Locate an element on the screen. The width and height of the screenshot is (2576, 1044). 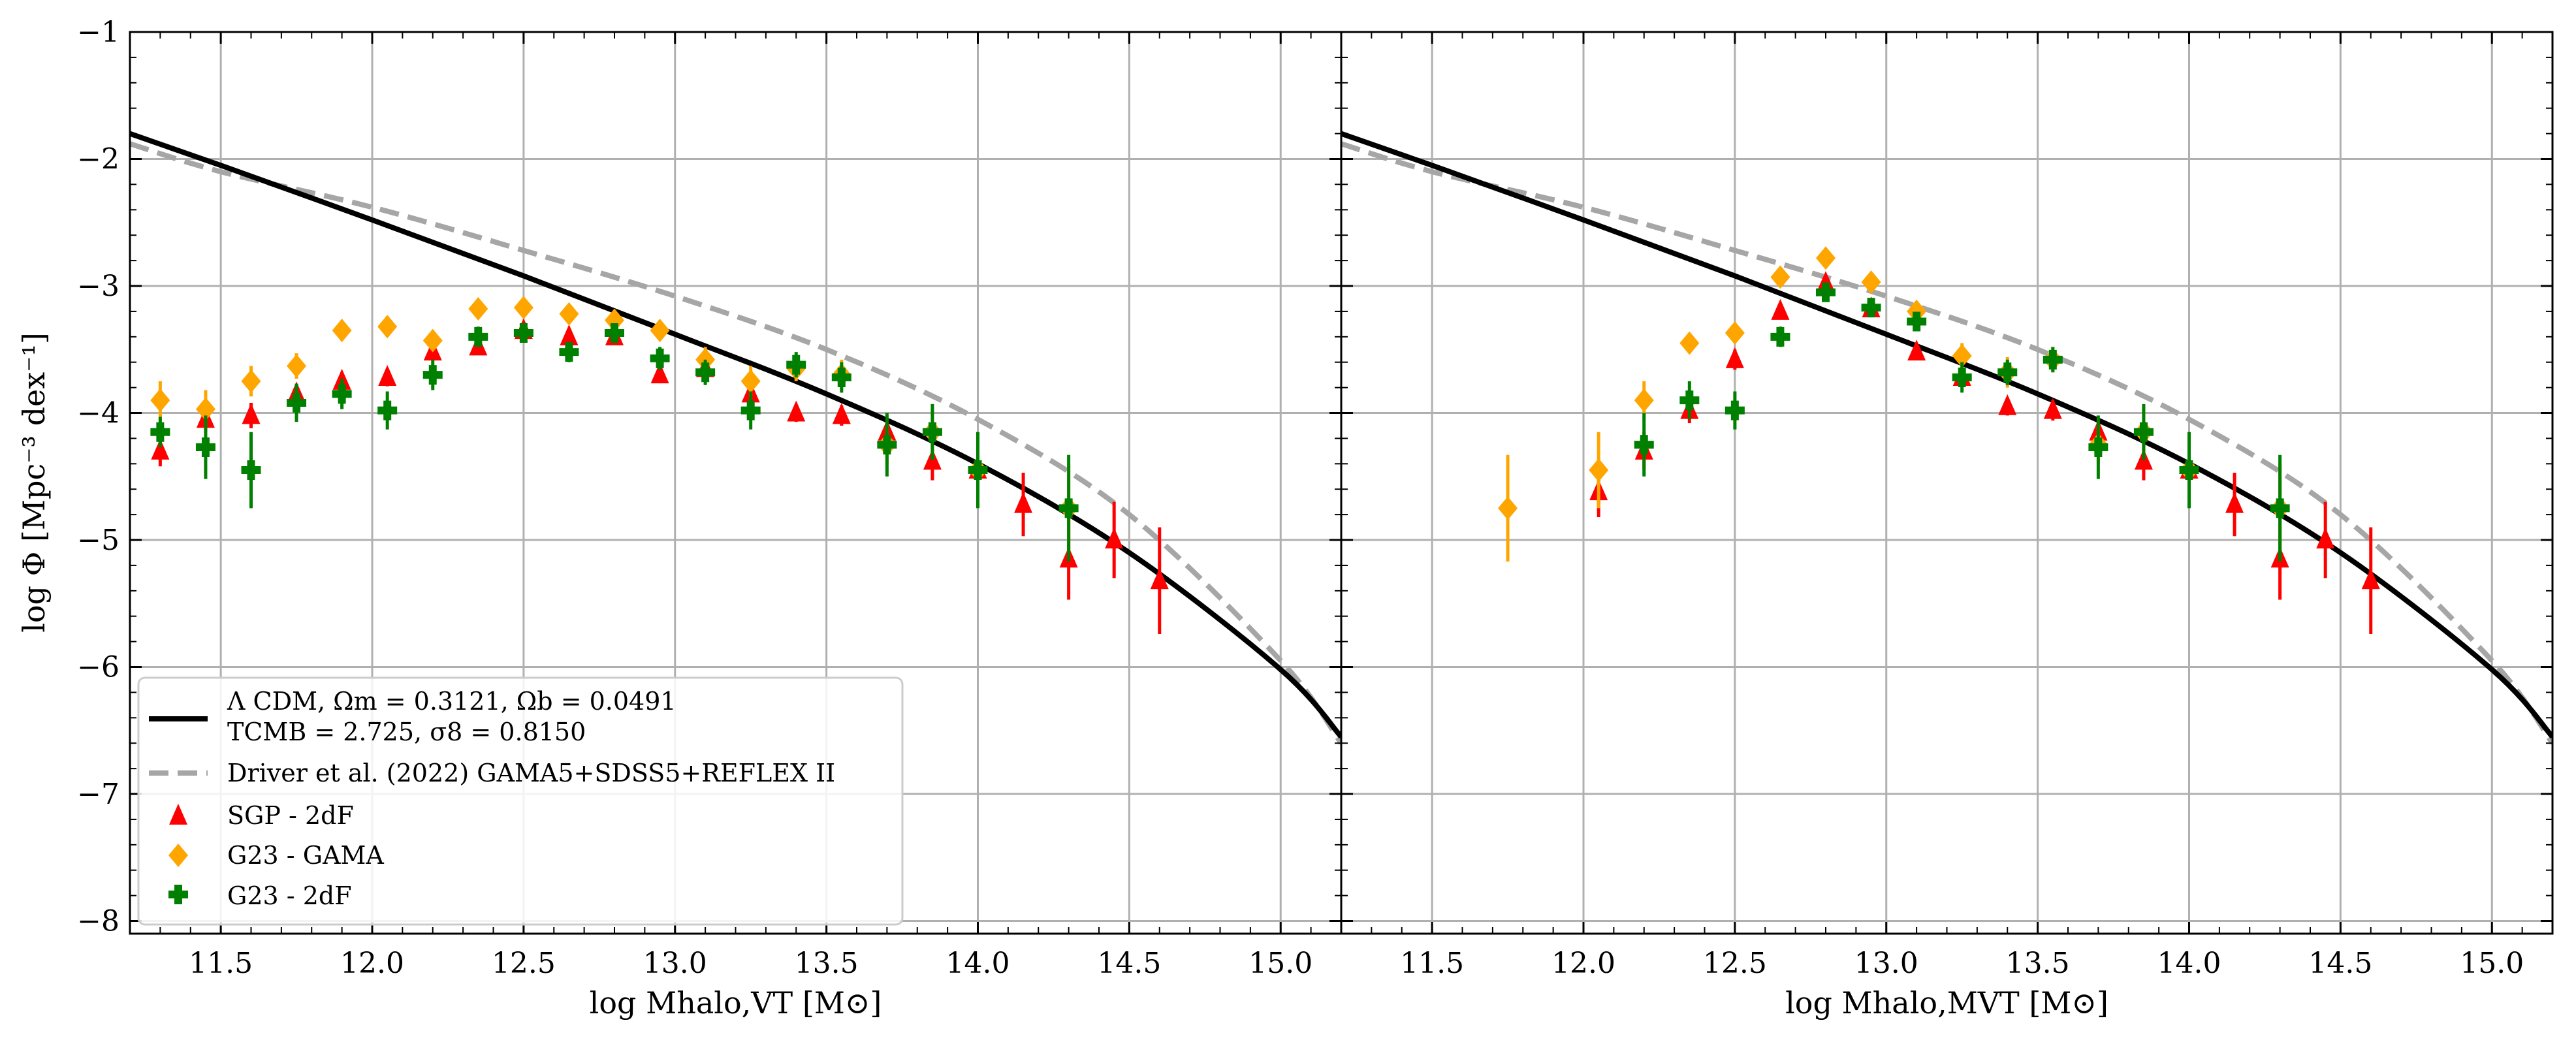
legend-lcdm-label-1: Λ CDM, Ωm = 0.3121, Ωb = 0.0491 is located at coordinates (452, 701).